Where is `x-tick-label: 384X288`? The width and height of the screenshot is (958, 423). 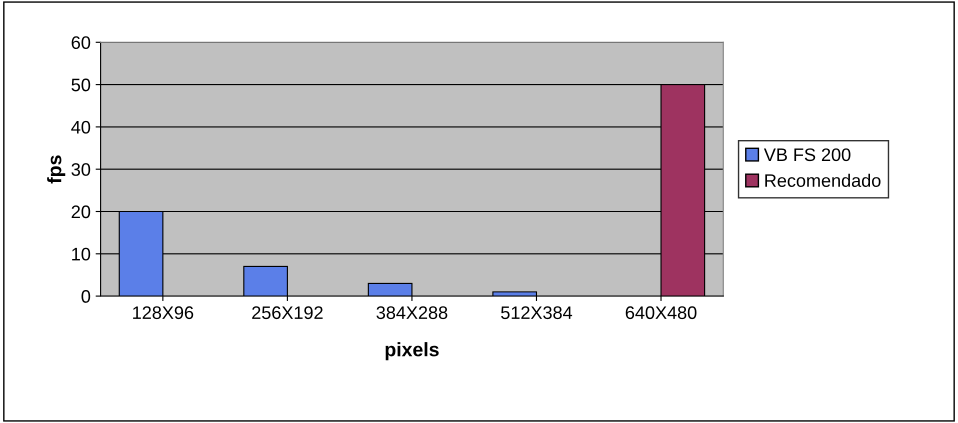
x-tick-label: 384X288 is located at coordinates (412, 313).